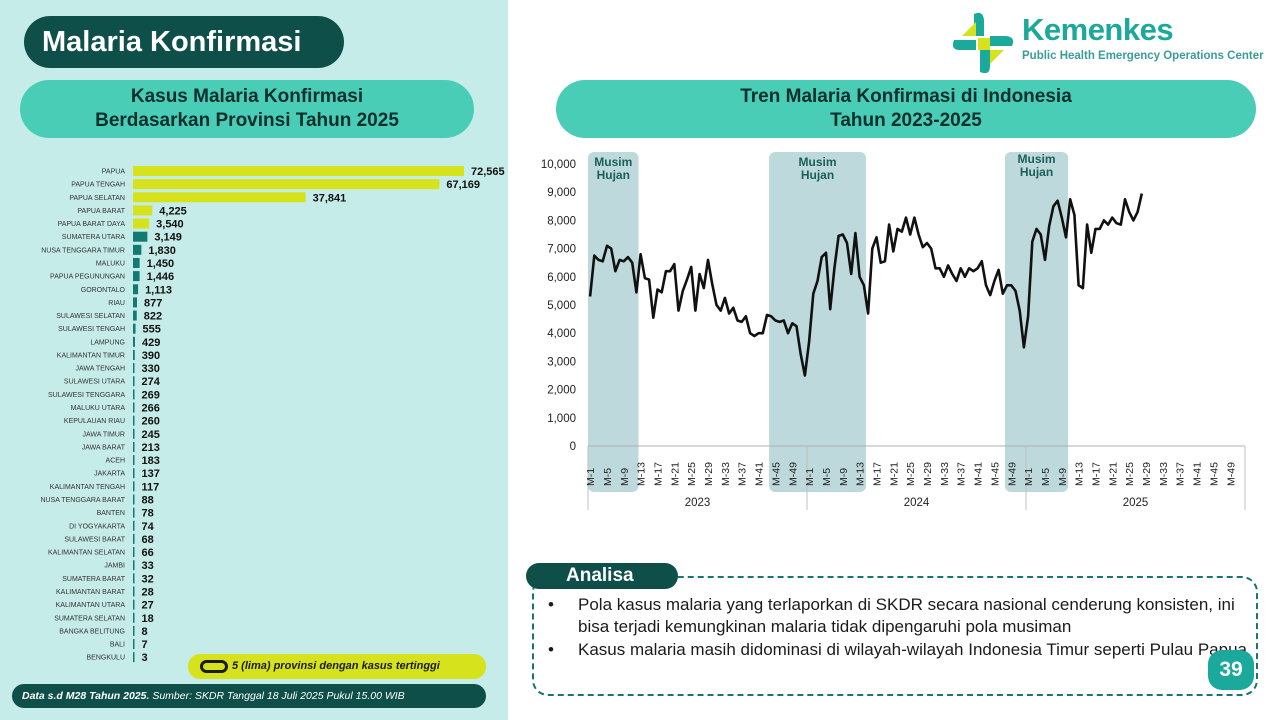  I want to click on y-tick-label: 1,000, so click(561, 419).